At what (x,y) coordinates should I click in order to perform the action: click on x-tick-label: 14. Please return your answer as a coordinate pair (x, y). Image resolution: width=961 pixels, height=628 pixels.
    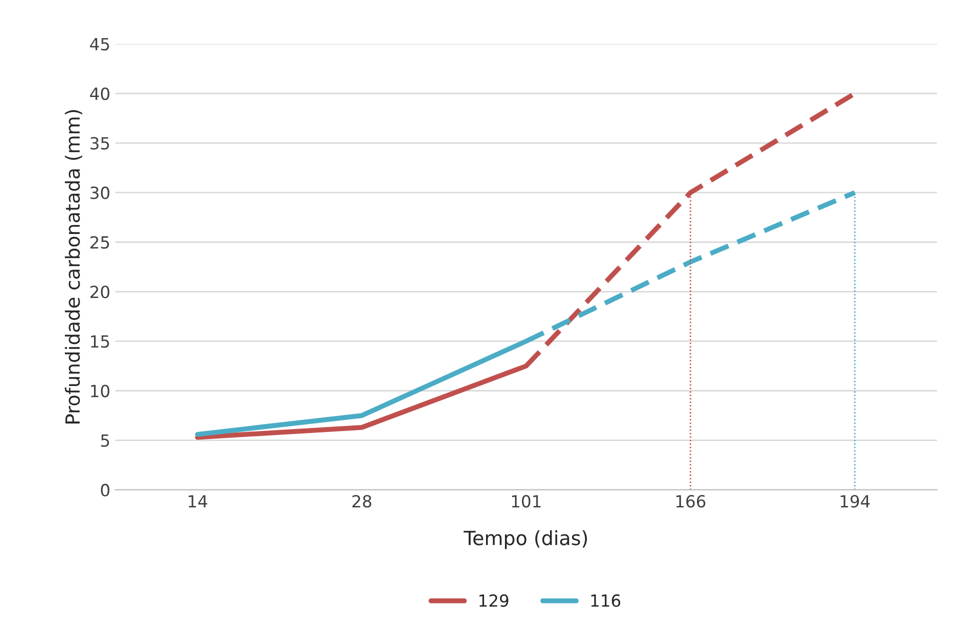
    Looking at the image, I should click on (198, 501).